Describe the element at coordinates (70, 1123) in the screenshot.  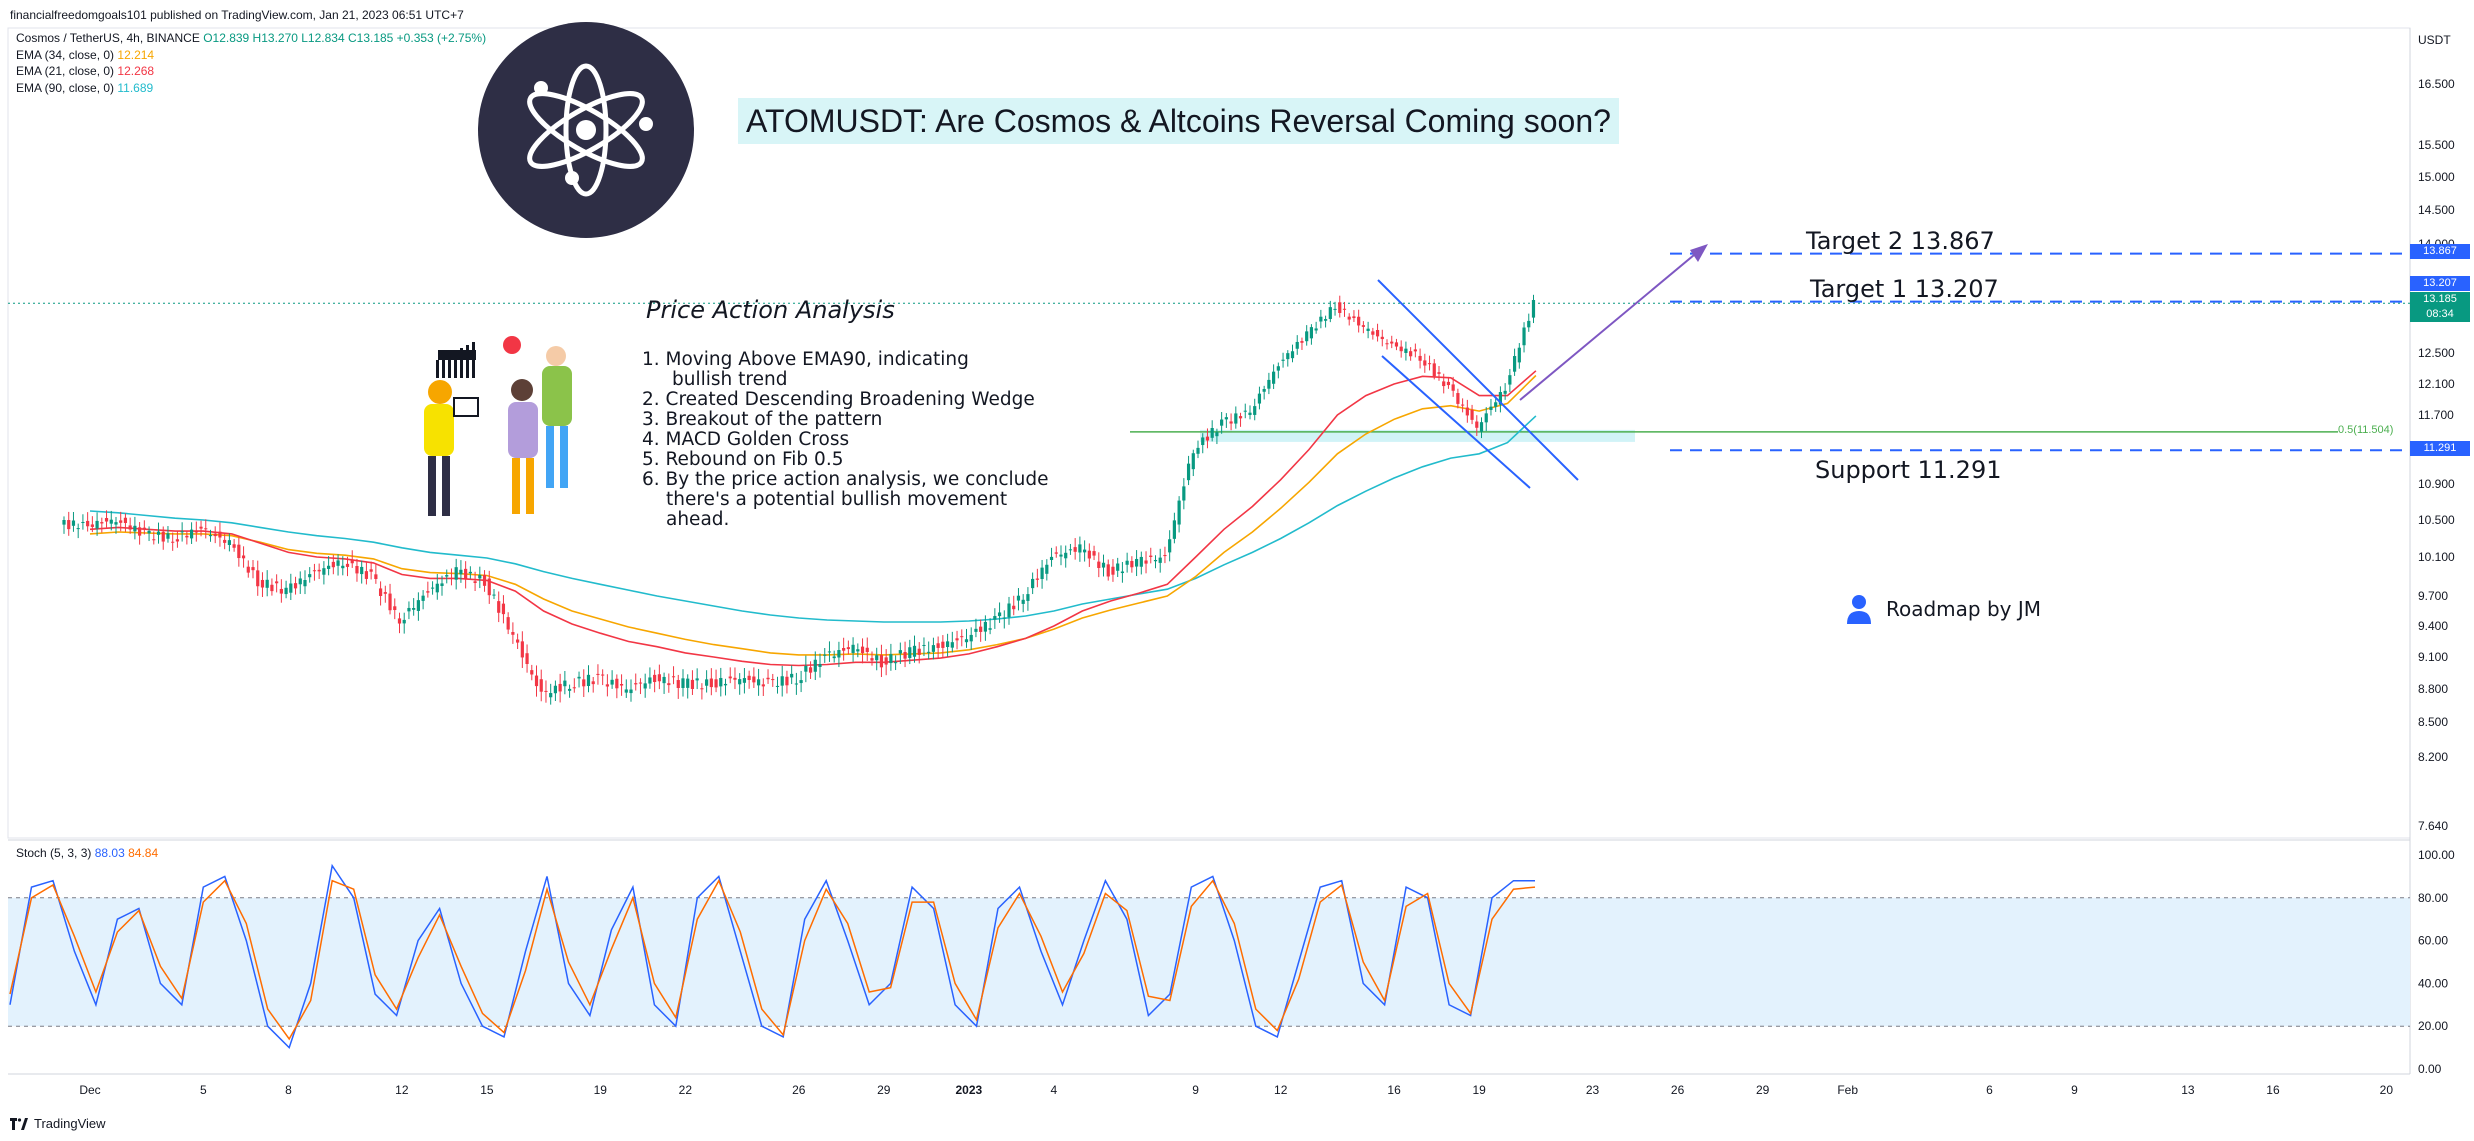
I see `tradingview-brand: TradingView` at that location.